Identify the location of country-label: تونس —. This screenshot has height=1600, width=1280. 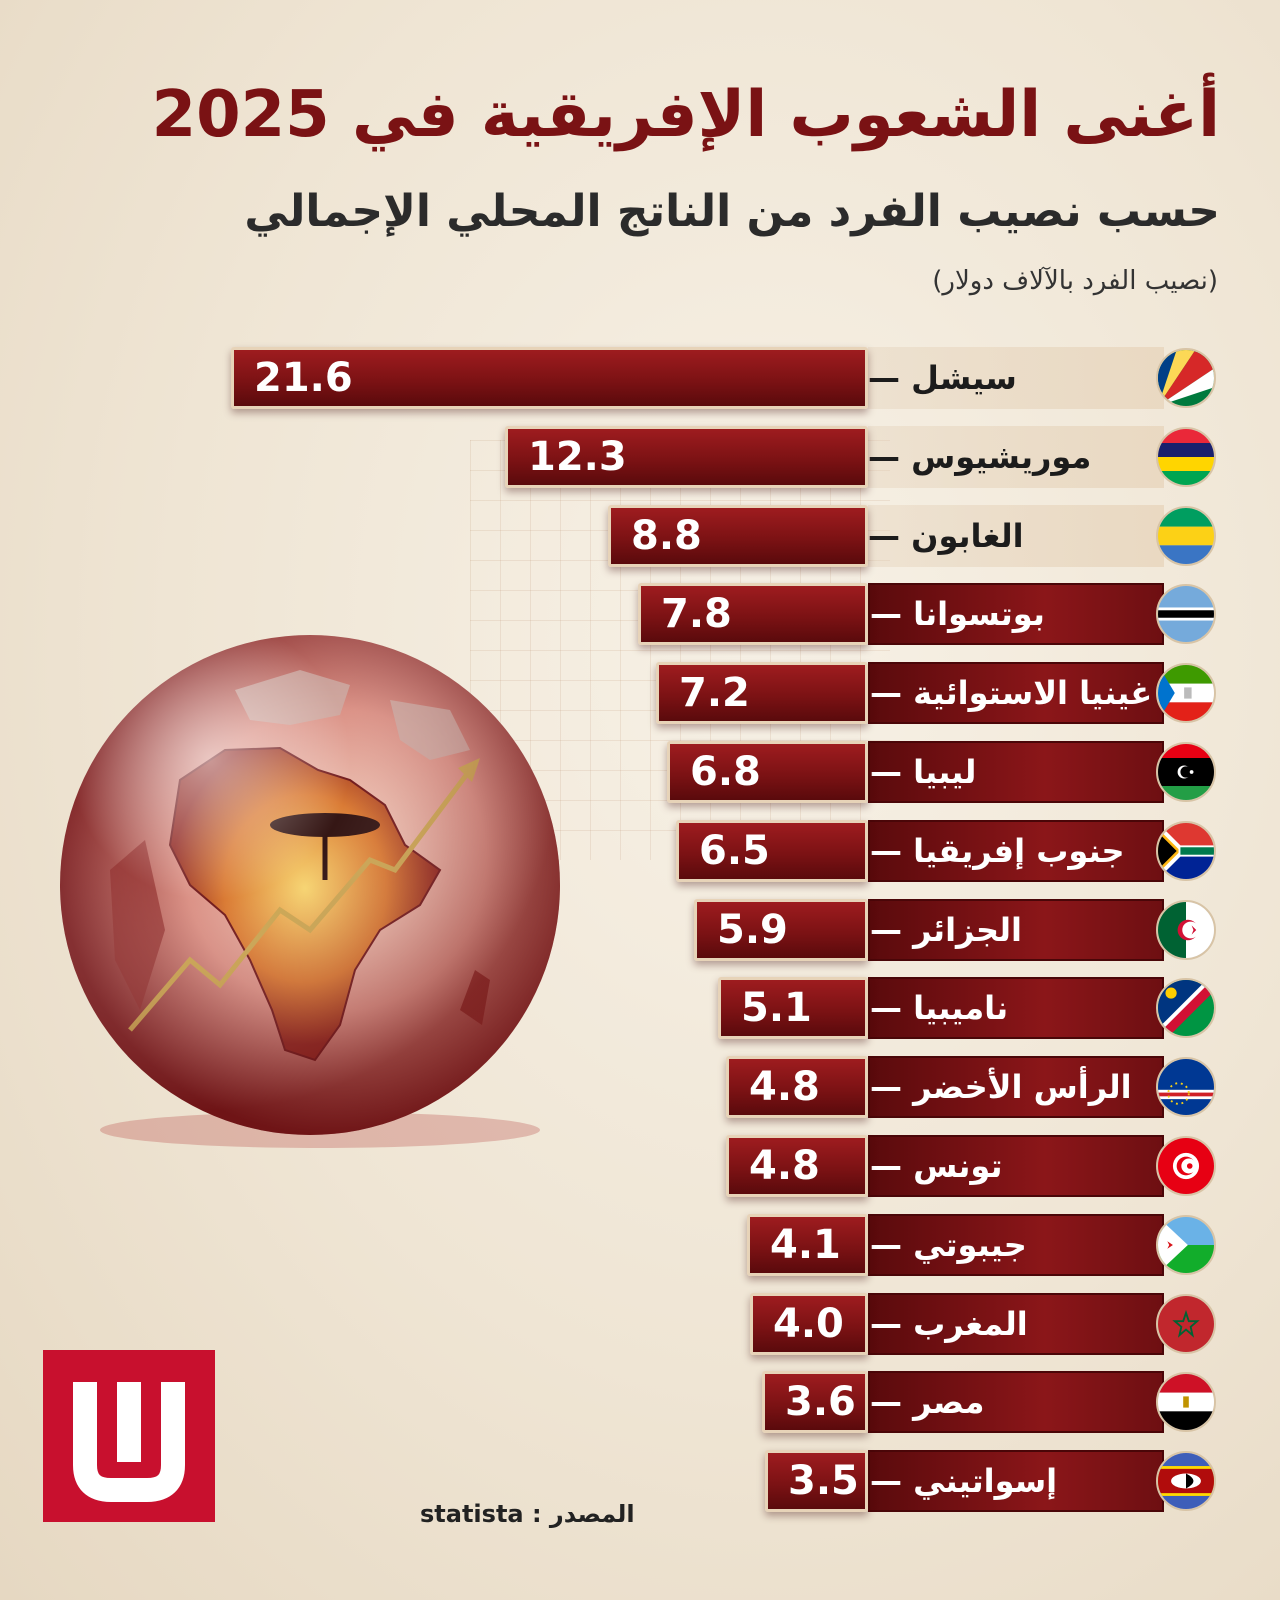
(1016, 1166).